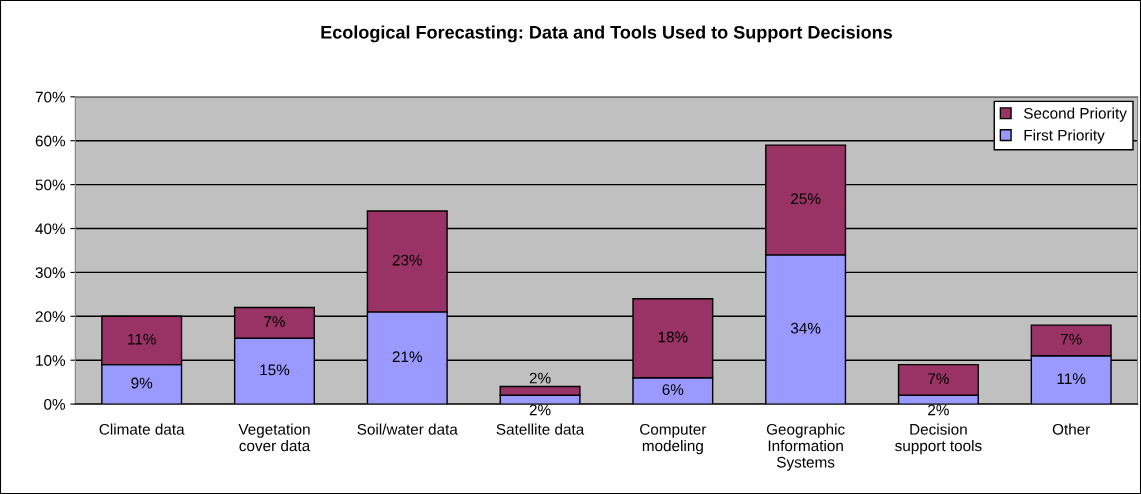 This screenshot has width=1141, height=494. What do you see at coordinates (540, 429) in the screenshot?
I see `x-tick-label: Satellite data` at bounding box center [540, 429].